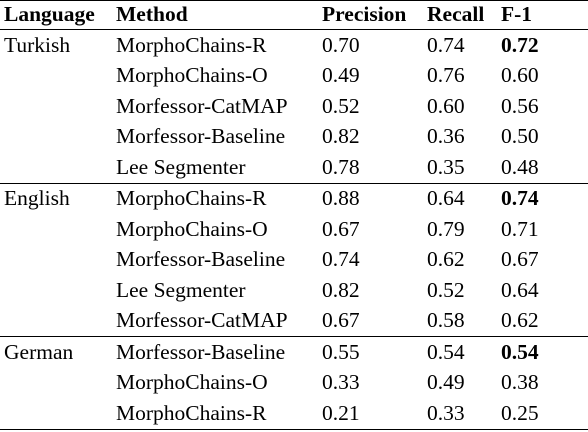  Describe the element at coordinates (464, 15) in the screenshot. I see `header-recall: Recall` at that location.